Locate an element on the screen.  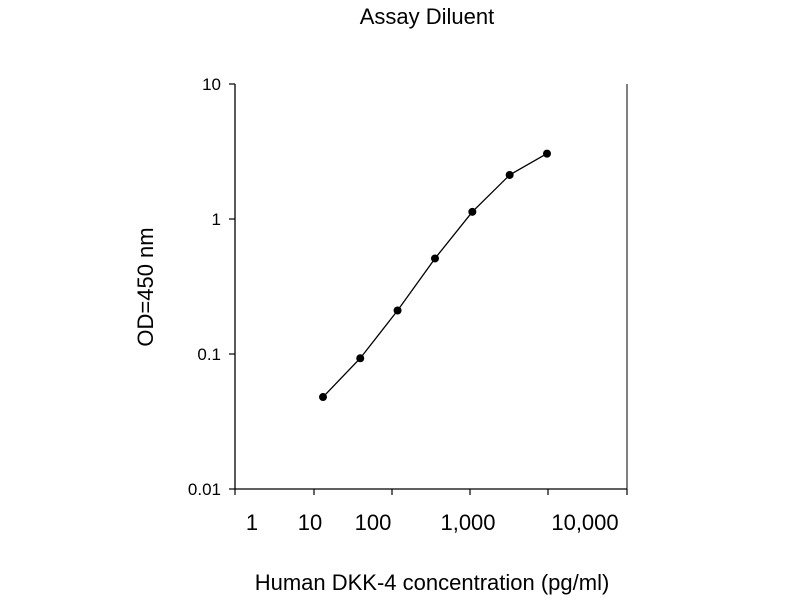
y-tick-label: 0.01 is located at coordinates (204, 489).